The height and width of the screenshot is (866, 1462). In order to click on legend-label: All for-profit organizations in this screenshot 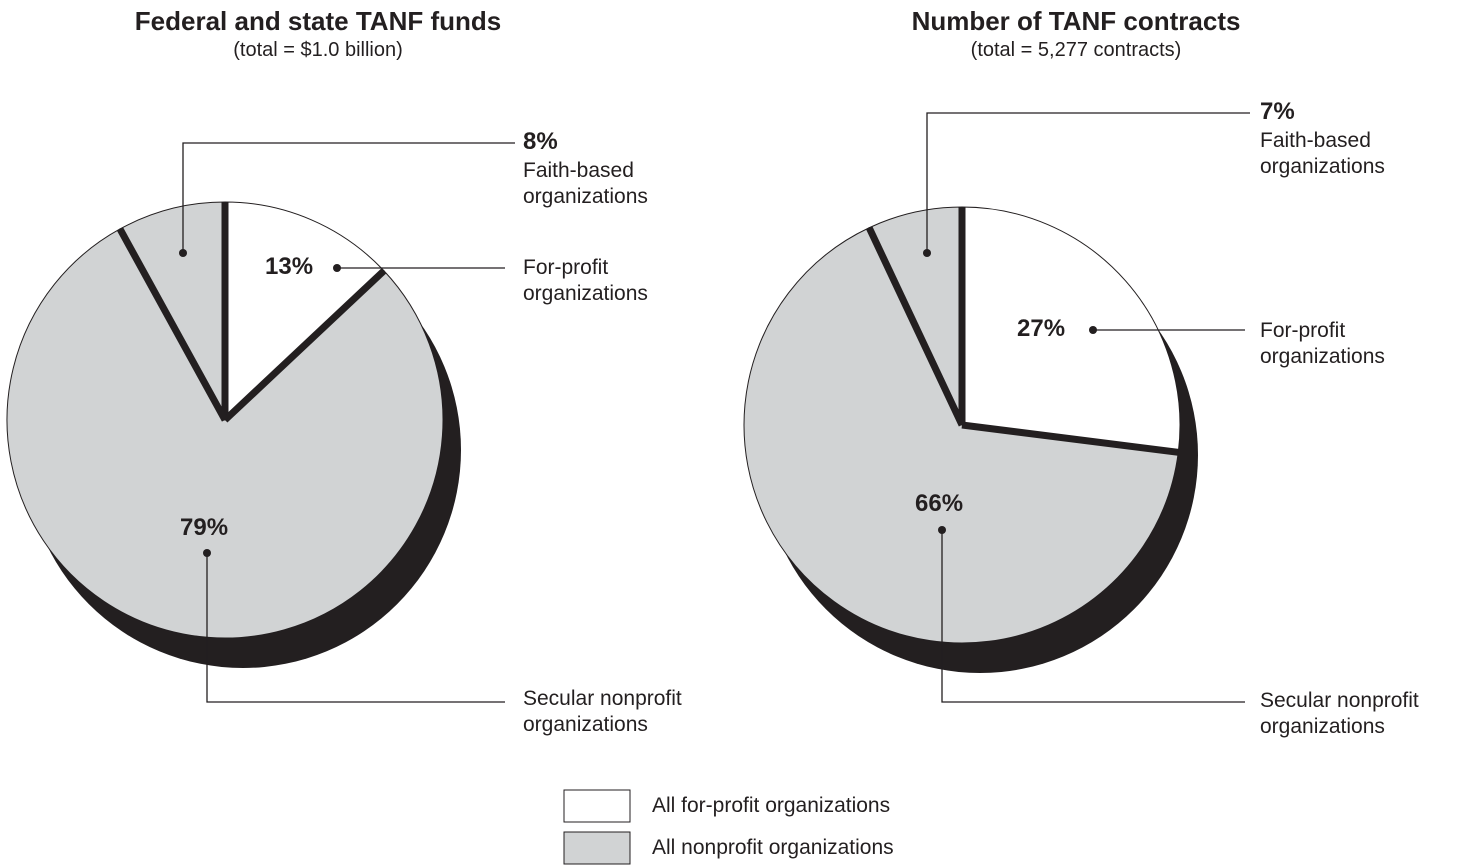, I will do `click(771, 805)`.